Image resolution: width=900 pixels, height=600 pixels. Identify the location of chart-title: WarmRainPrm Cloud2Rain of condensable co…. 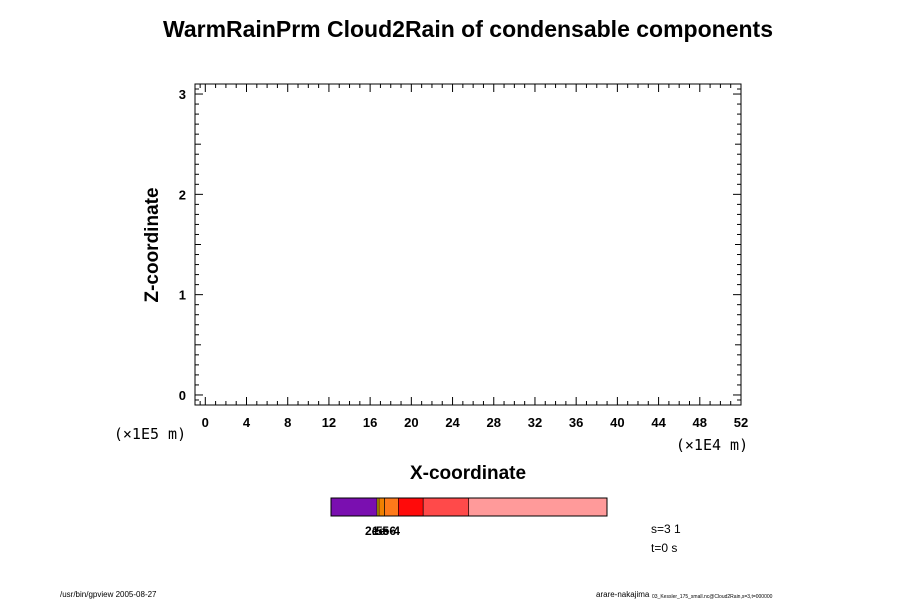
(468, 29).